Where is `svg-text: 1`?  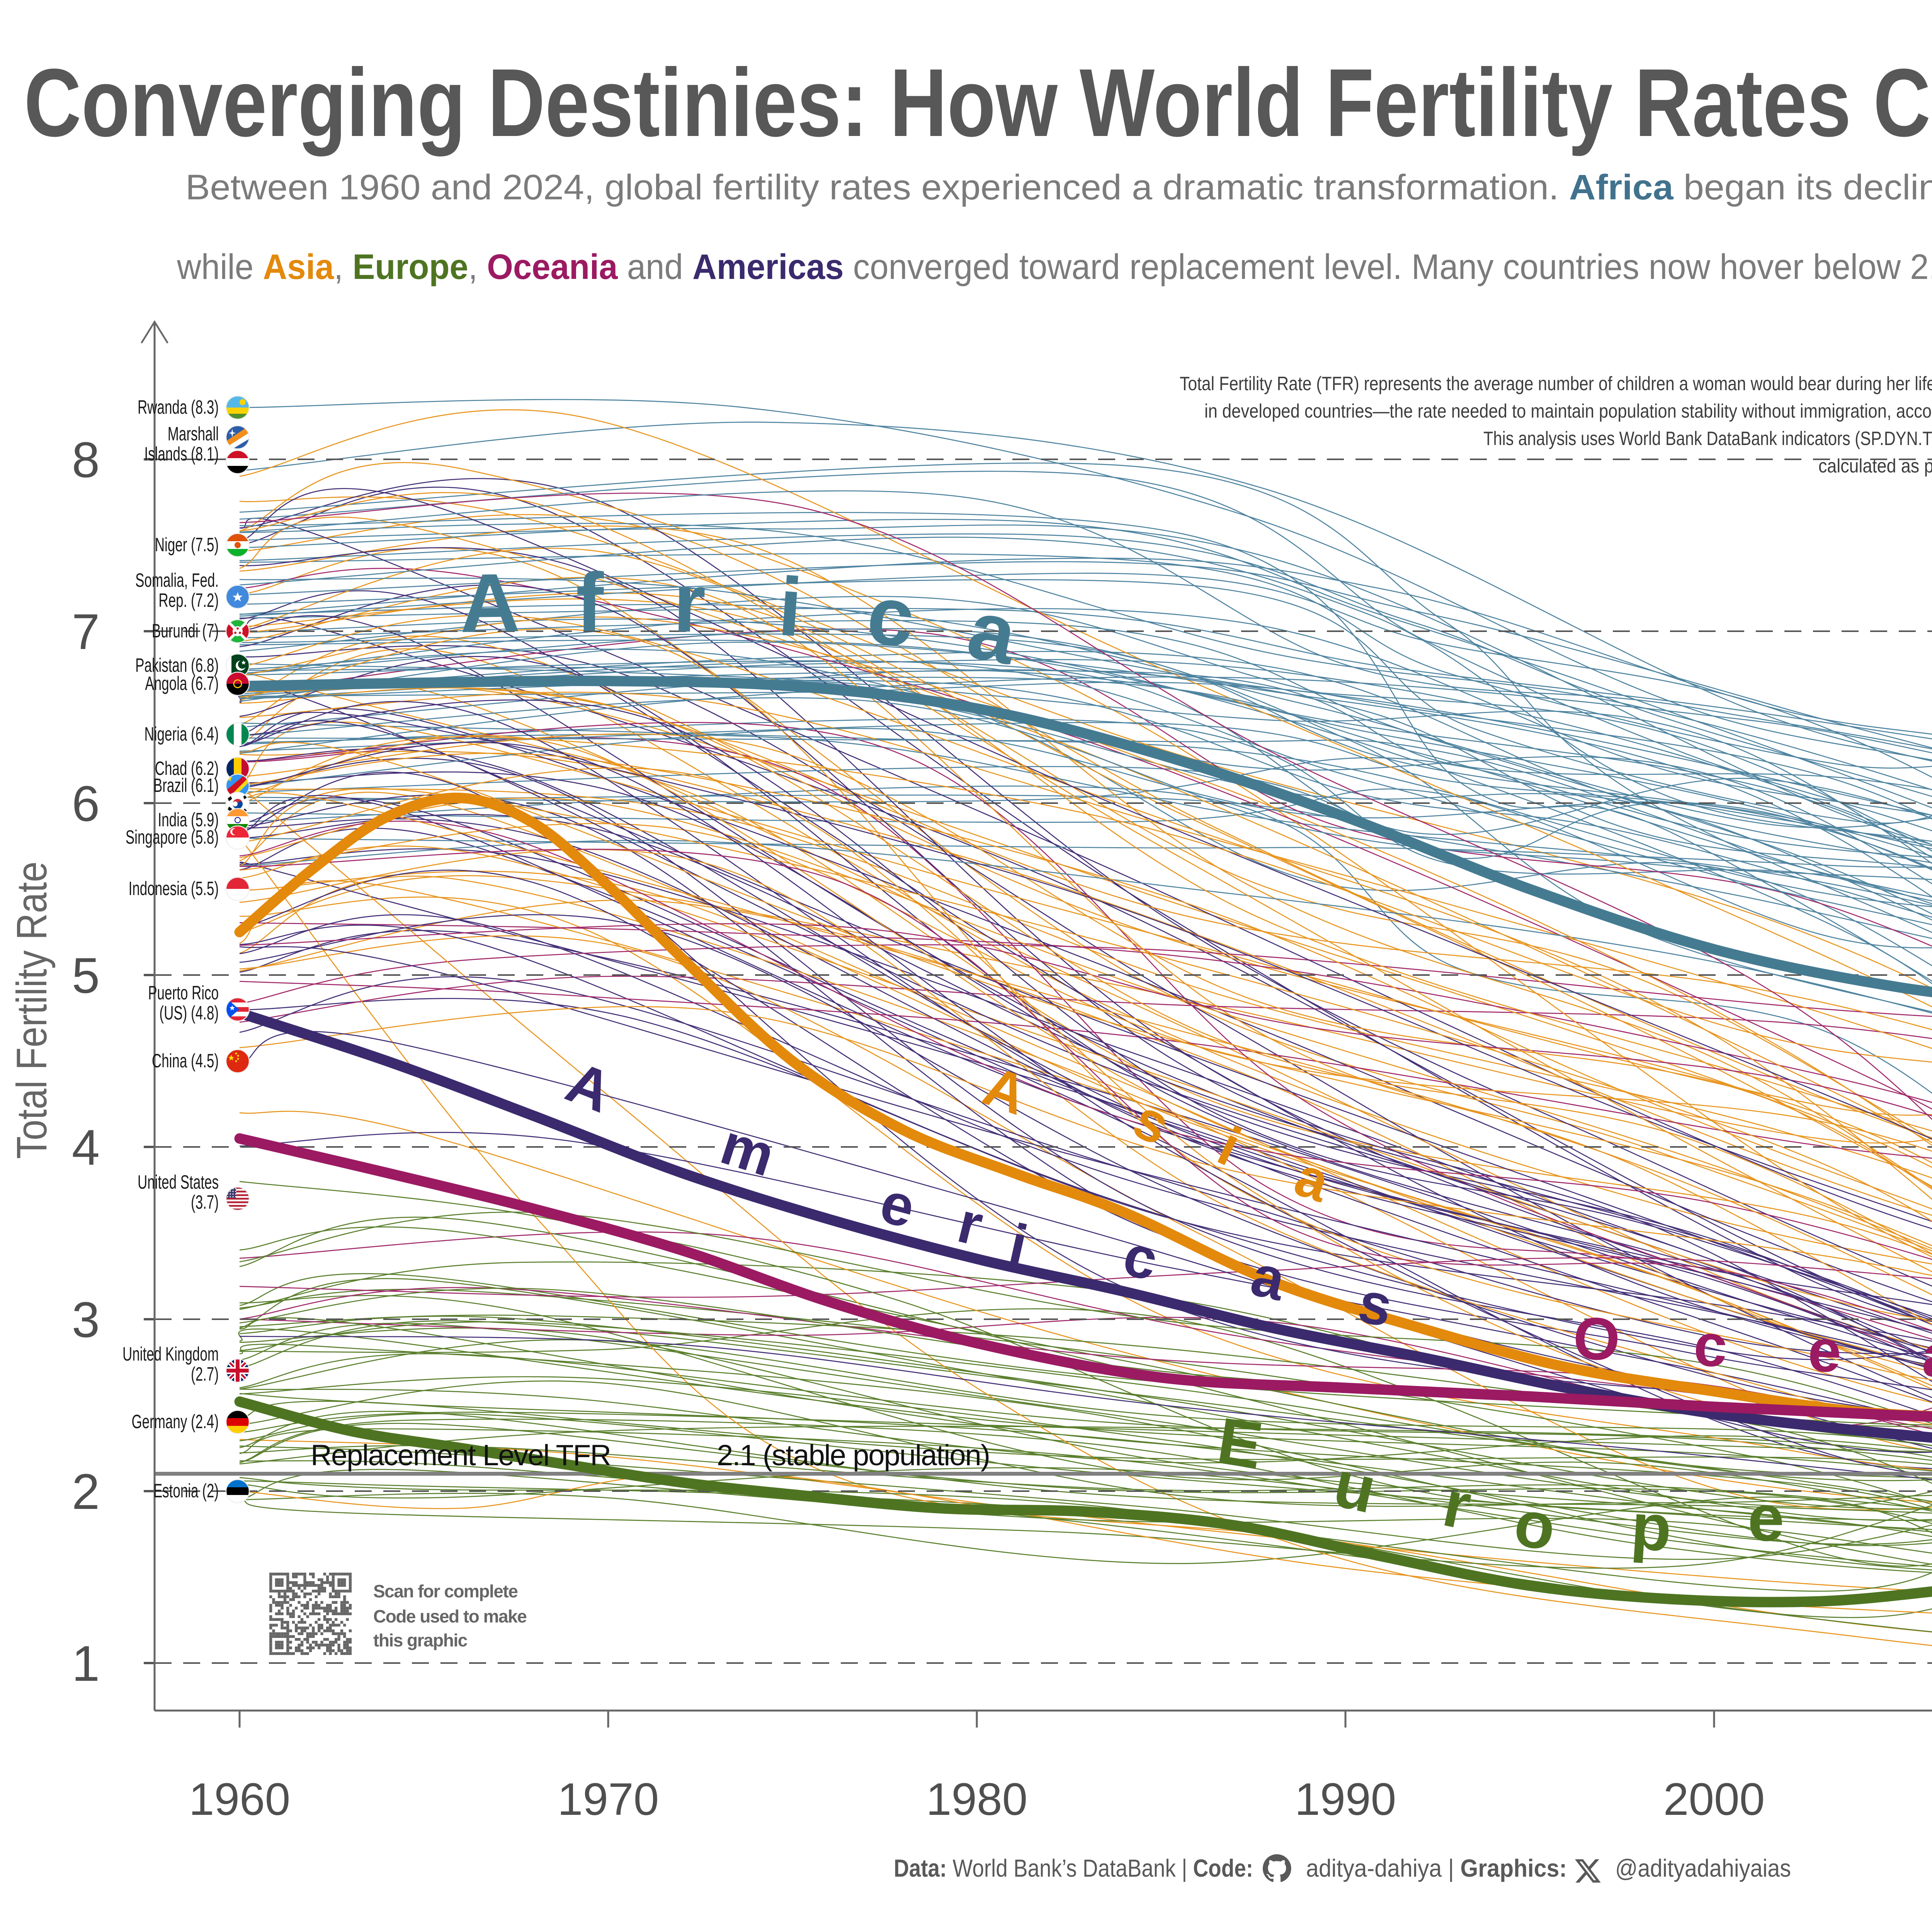 svg-text: 1 is located at coordinates (86, 1663).